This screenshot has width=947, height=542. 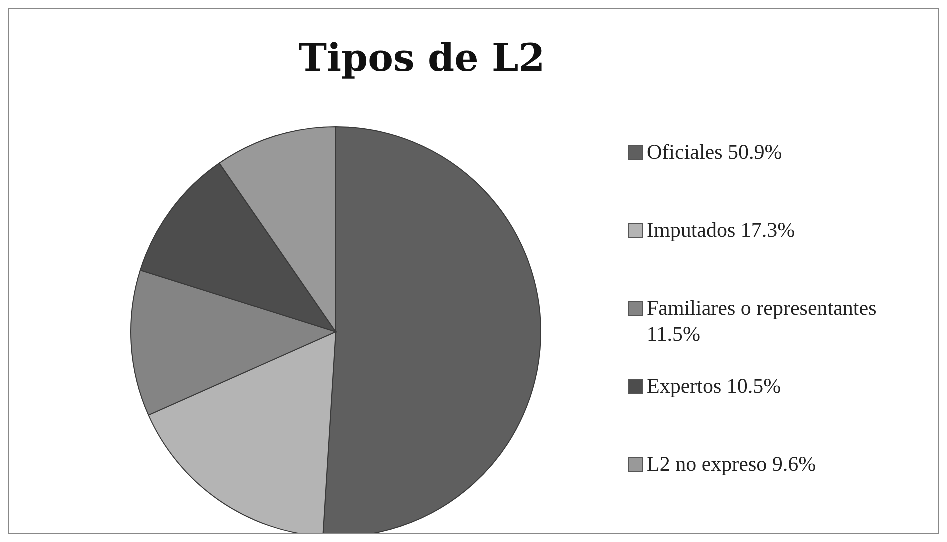 I want to click on legend-label: Oficiales 50.9%, so click(x=714, y=152).